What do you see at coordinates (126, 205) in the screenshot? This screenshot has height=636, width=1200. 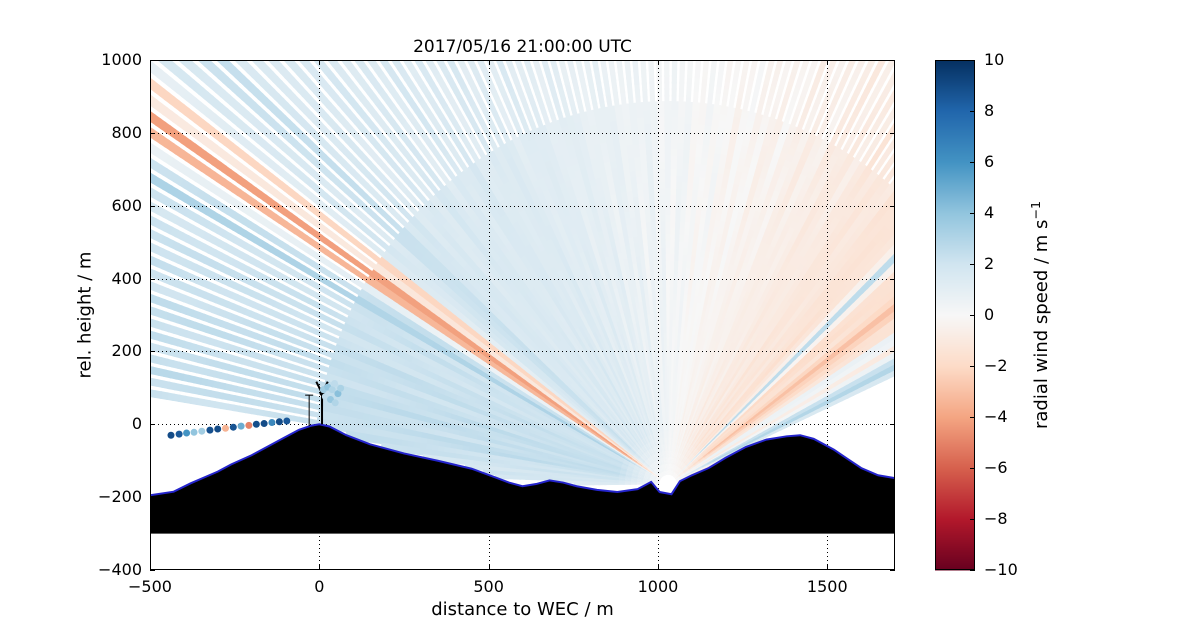 I see `y-tick-label: 600` at bounding box center [126, 205].